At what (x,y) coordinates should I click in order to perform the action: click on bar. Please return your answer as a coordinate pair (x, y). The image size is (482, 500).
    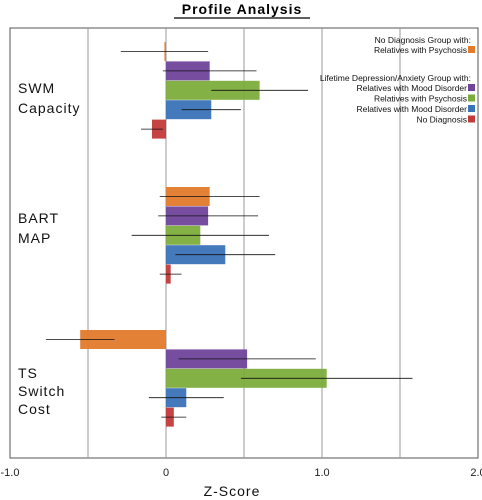
    Looking at the image, I should click on (123, 339).